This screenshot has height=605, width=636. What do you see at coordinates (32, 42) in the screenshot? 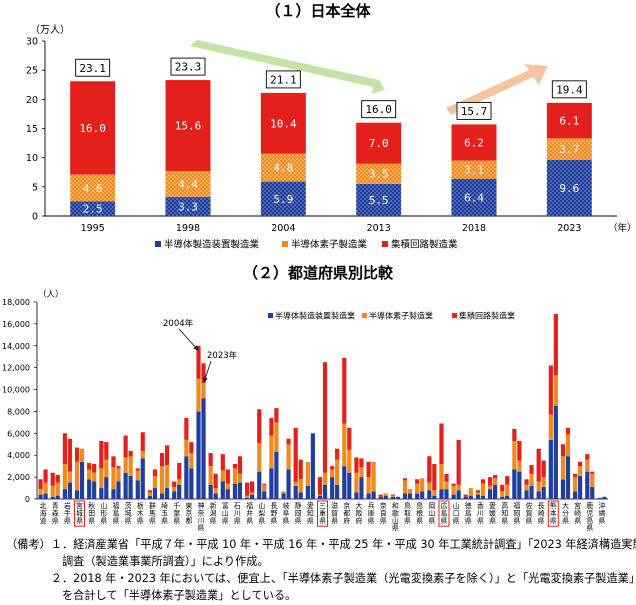
I see `y-tick-label: 30` at bounding box center [32, 42].